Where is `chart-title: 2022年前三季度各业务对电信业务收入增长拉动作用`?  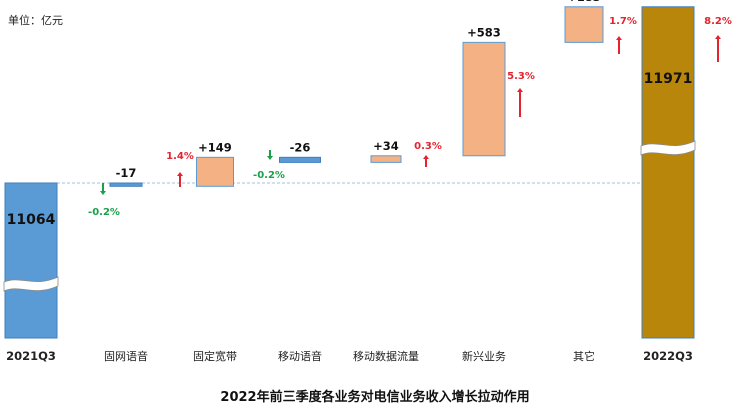
chart-title: 2022年前三季度各业务对电信业务收入增长拉动作用 is located at coordinates (374, 397).